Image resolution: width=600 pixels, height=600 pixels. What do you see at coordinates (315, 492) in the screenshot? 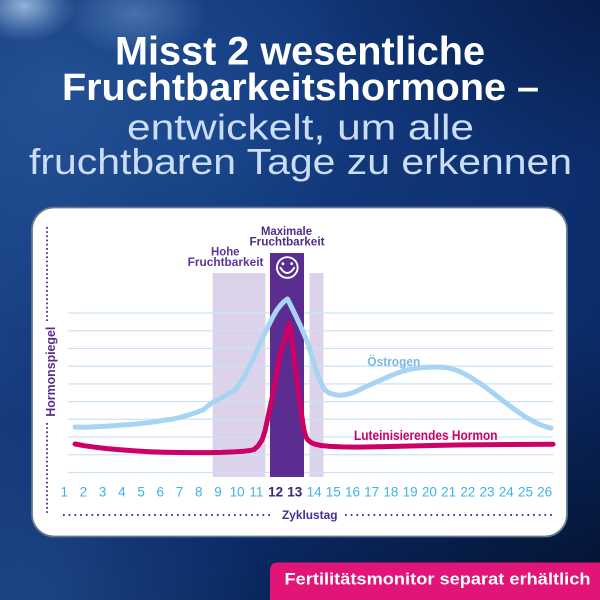
I see `svg-text: 14` at bounding box center [315, 492].